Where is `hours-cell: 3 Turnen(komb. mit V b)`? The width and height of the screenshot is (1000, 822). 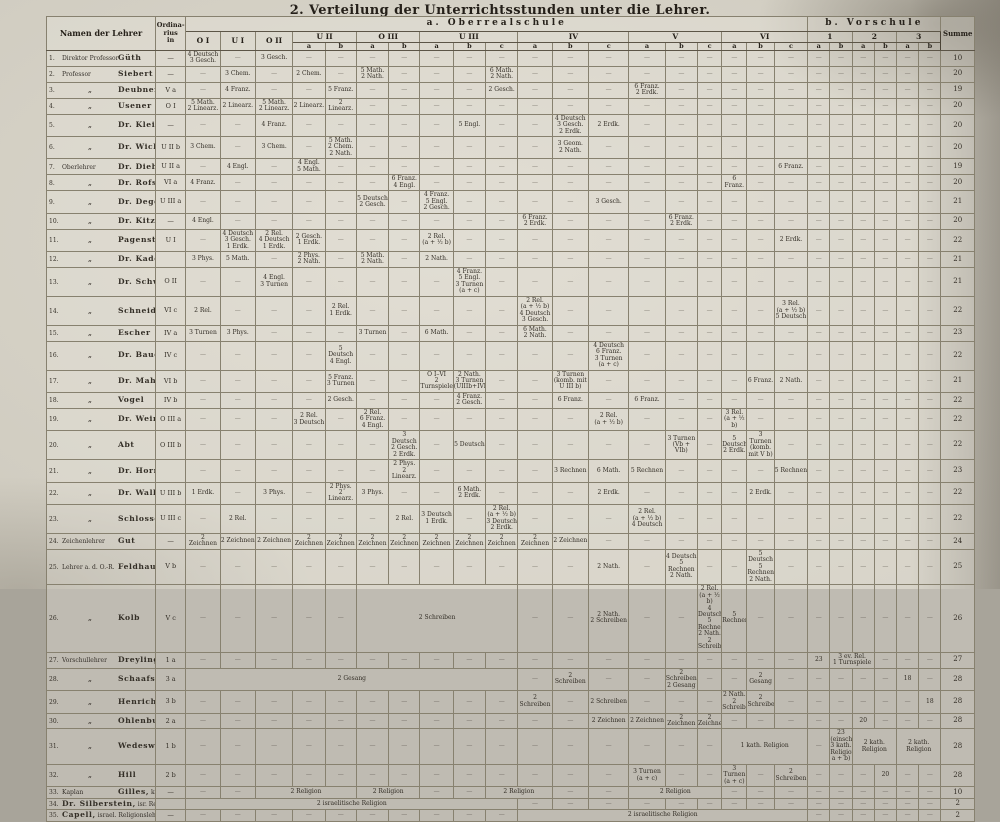 hours-cell: 3 Turnen(komb. mit V b) is located at coordinates (760, 445).